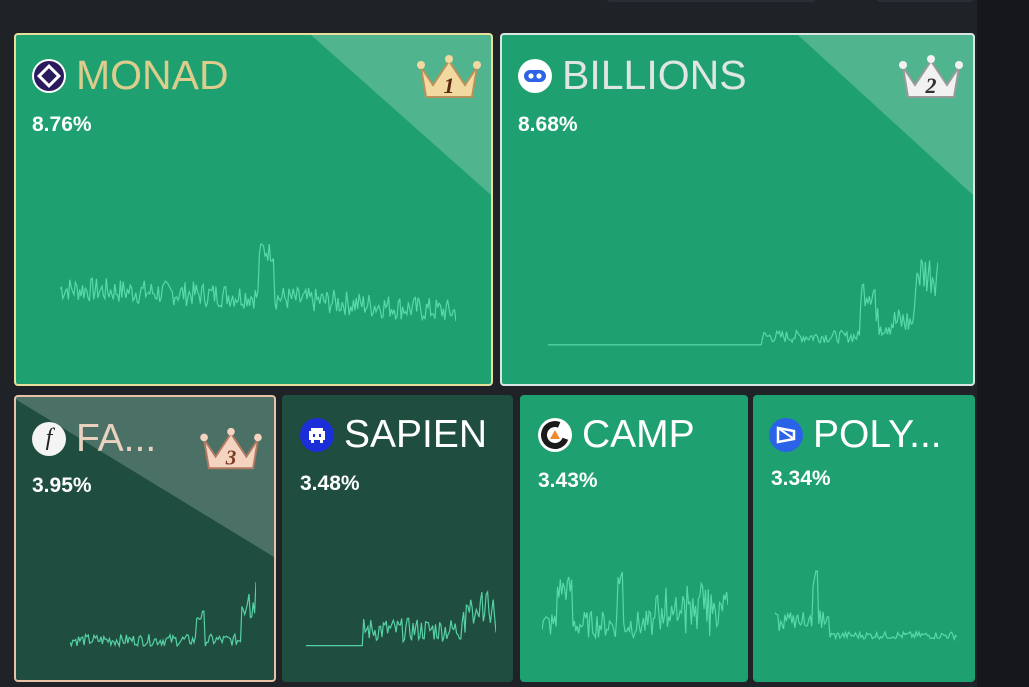 The height and width of the screenshot is (687, 1029). I want to click on change-percent: 3.95%, so click(62, 485).